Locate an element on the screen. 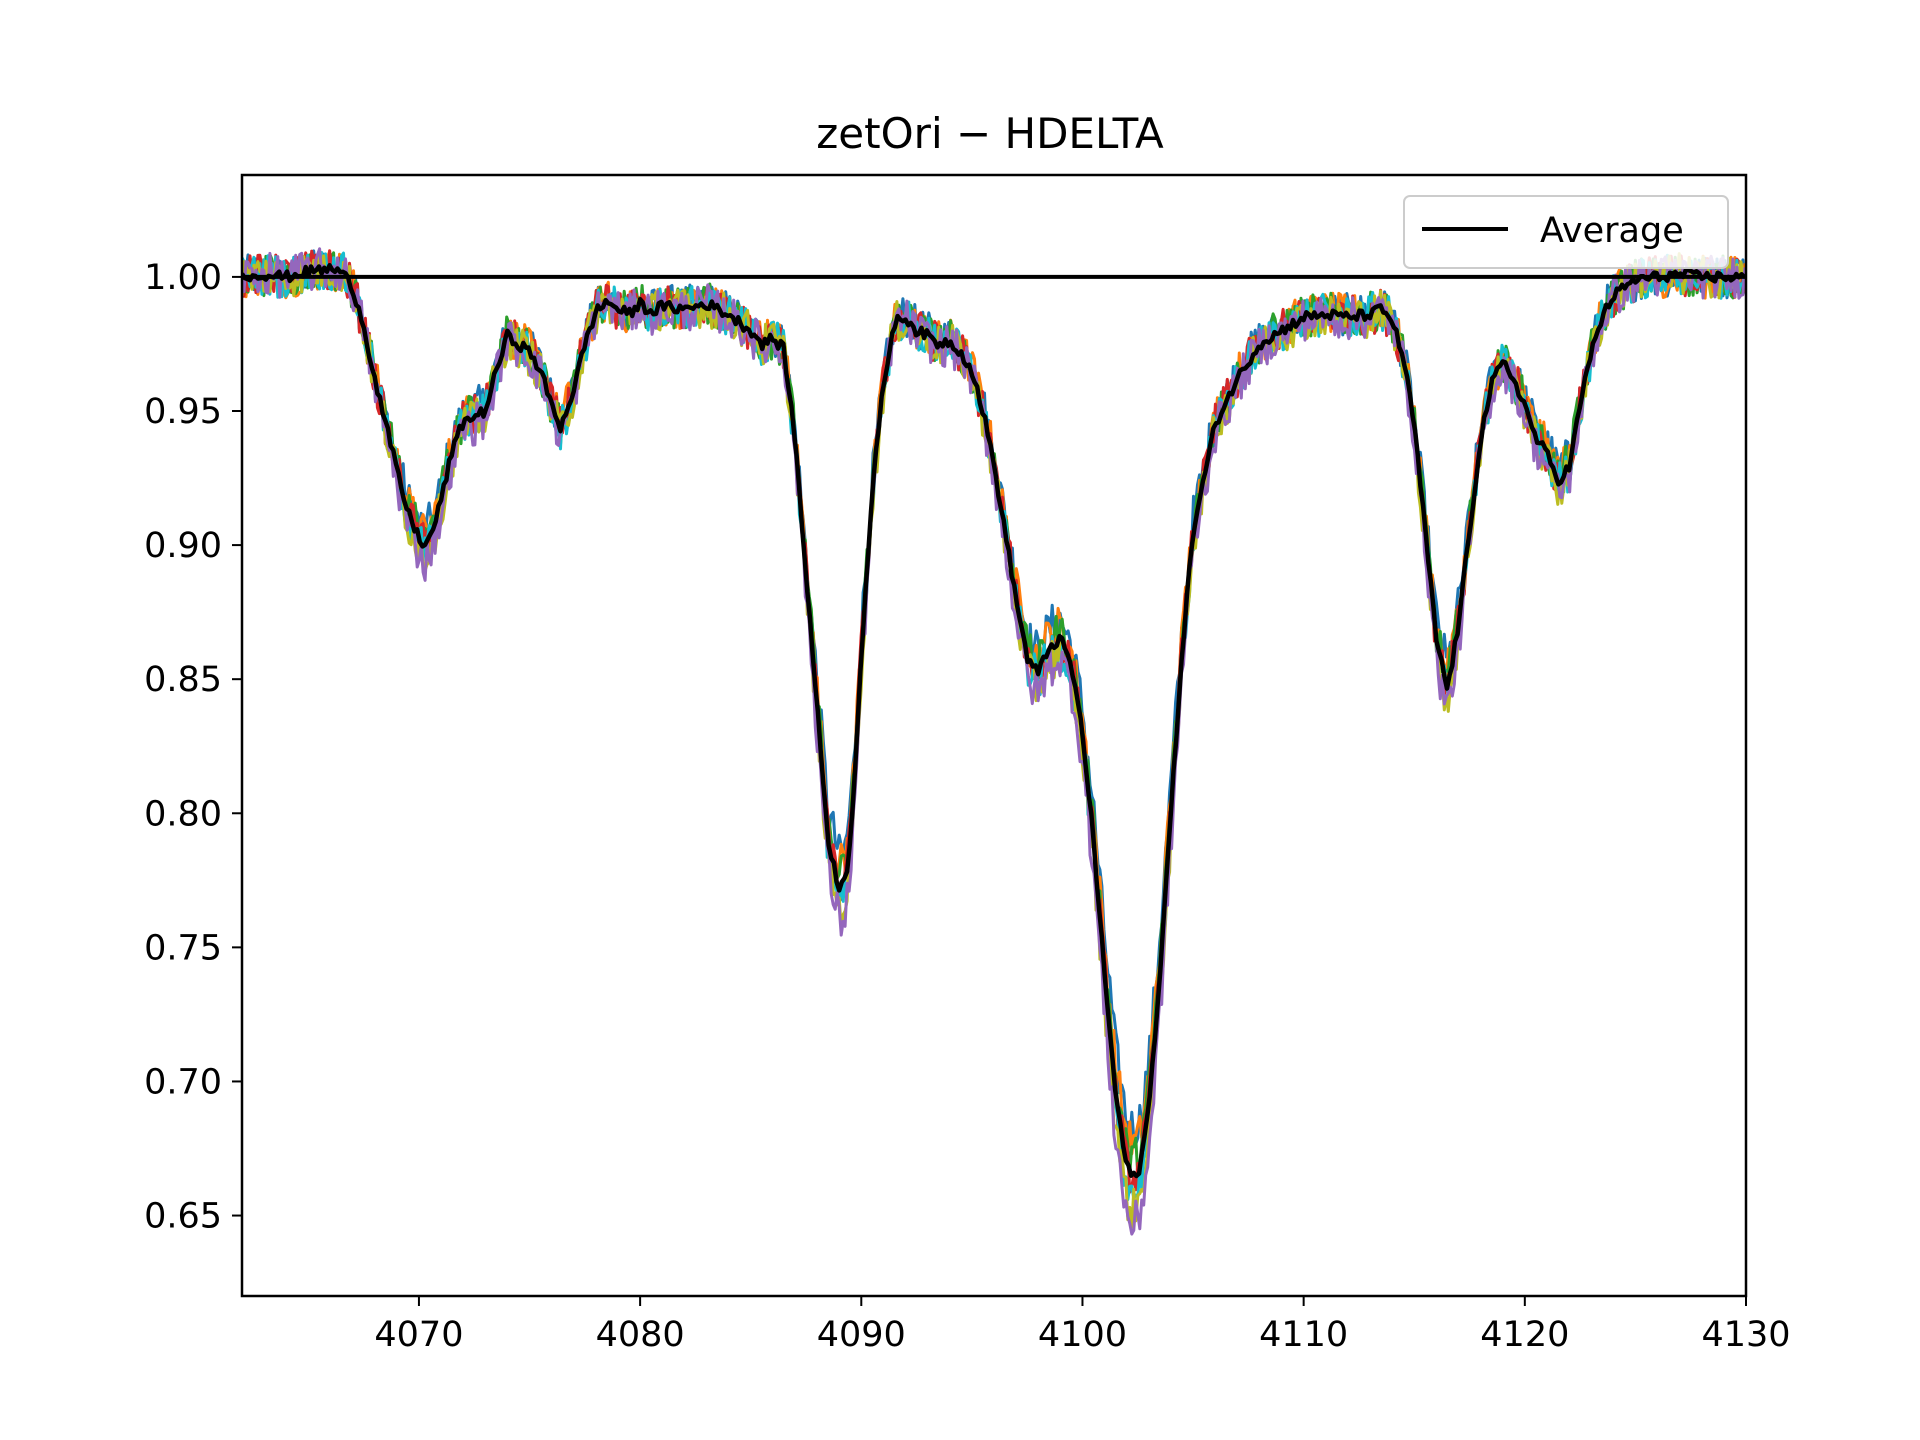  x-tick-label: 4130 is located at coordinates (1745, 1335).